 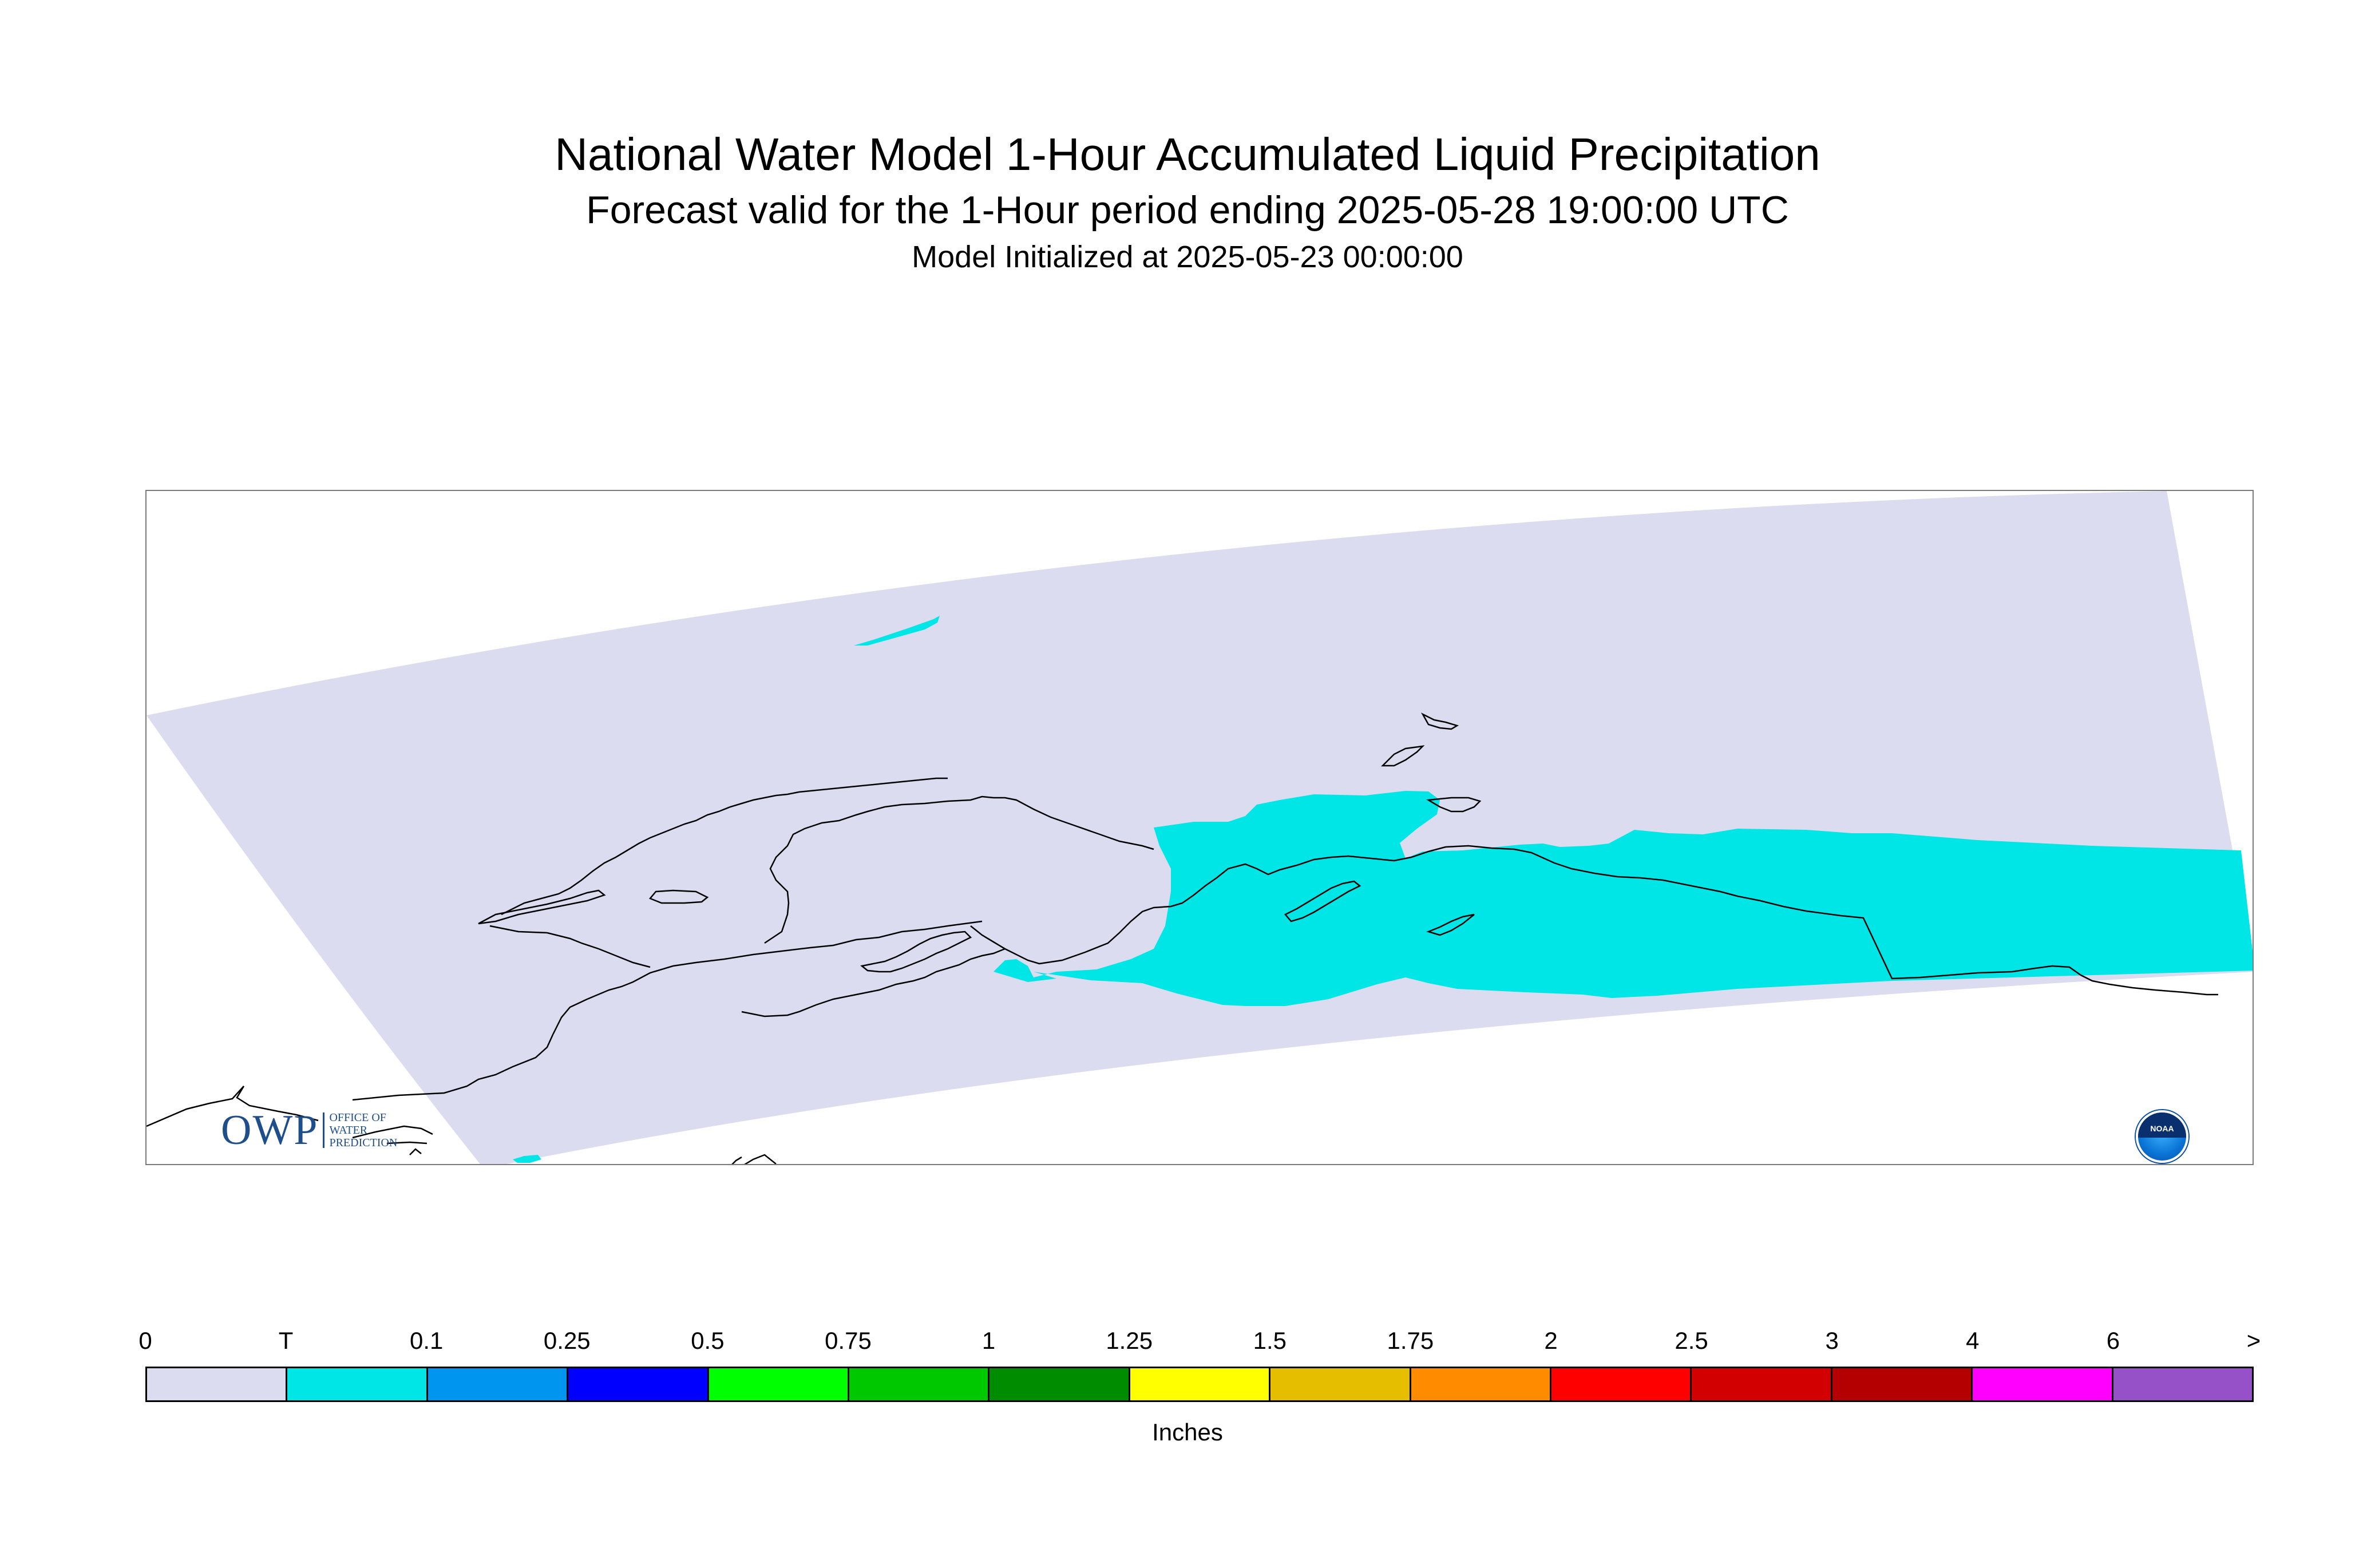 I want to click on owp-logo-line-3: PREDICTION, so click(x=364, y=1143).